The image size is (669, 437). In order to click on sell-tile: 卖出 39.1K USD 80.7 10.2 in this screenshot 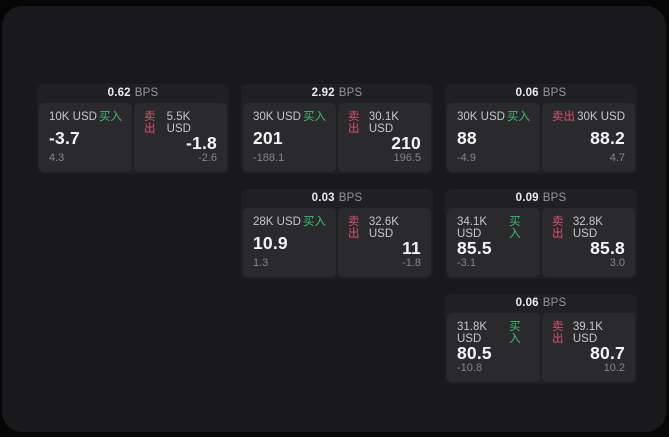, I will do `click(588, 347)`.